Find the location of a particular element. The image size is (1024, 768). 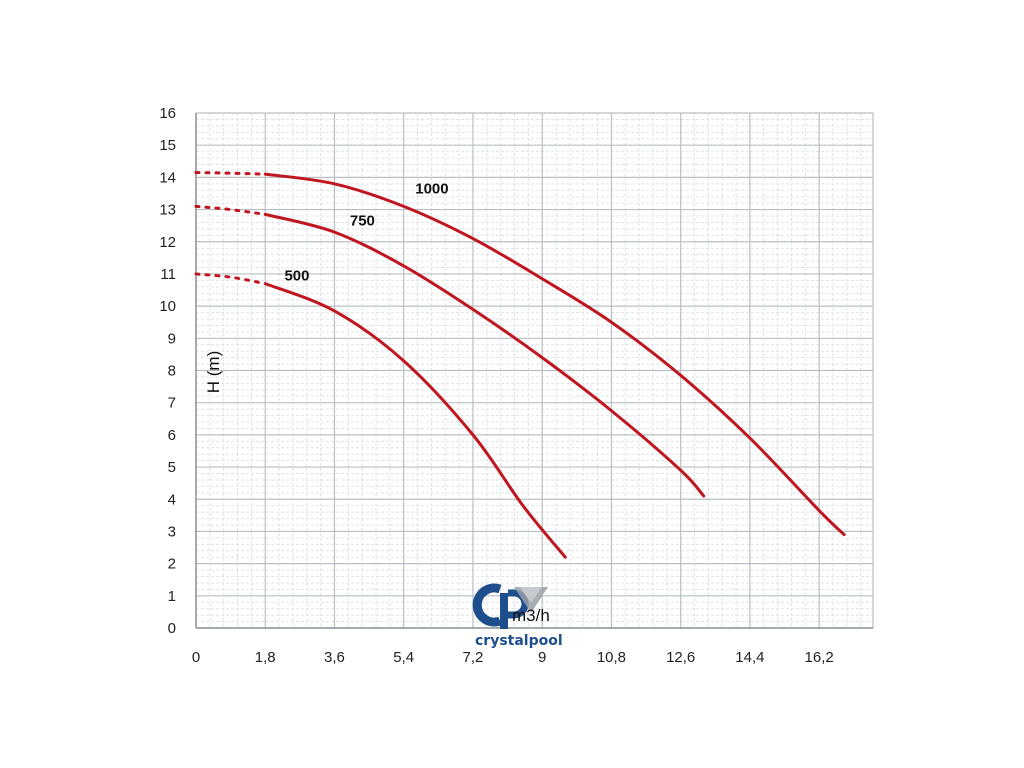

x-axis-title: m3/h is located at coordinates (531, 615).